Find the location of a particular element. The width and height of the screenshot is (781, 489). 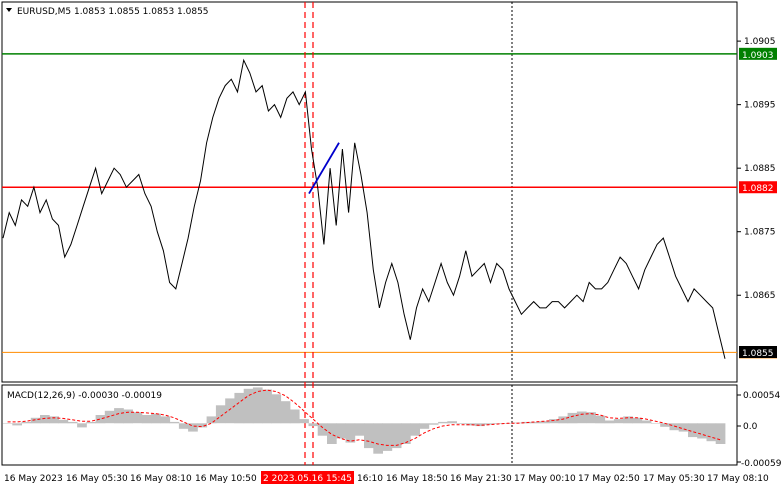

last-price-box is located at coordinates (758, 352).